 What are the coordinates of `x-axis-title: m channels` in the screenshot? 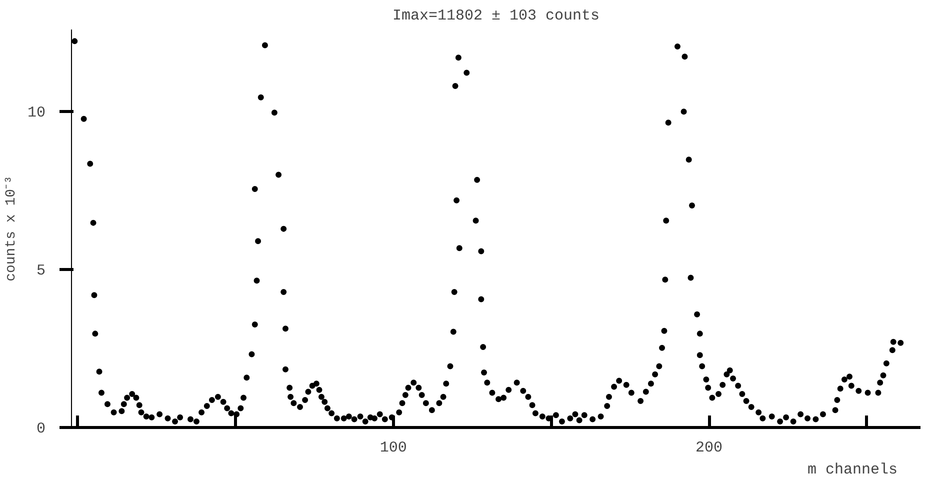 It's located at (852, 470).